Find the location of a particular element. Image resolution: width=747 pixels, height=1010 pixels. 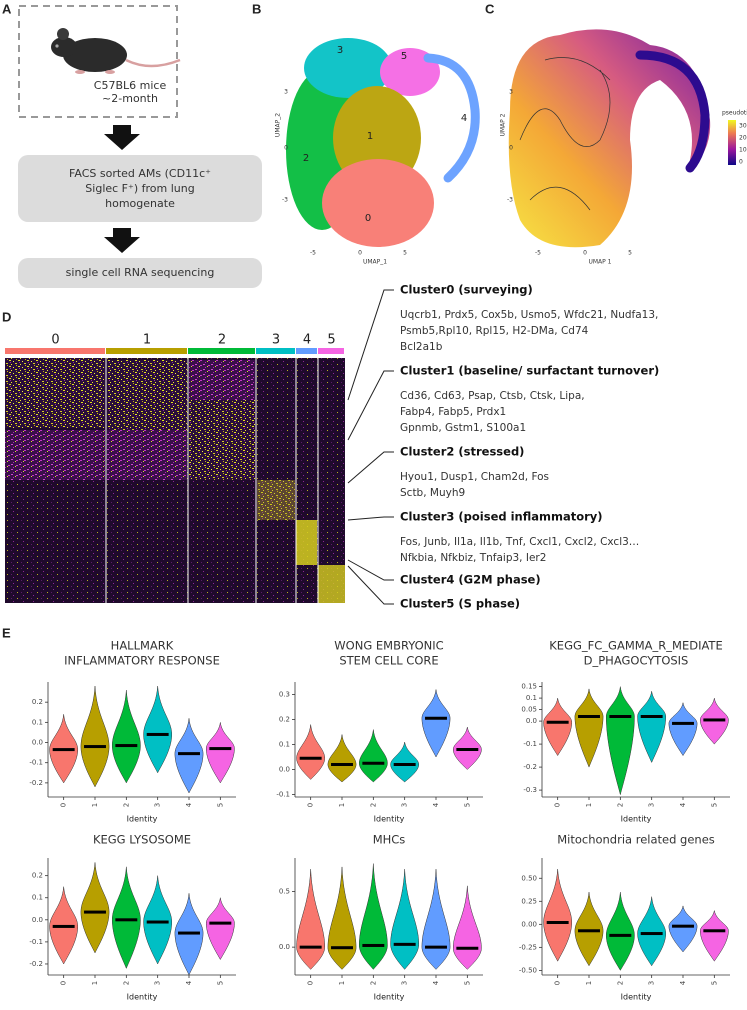

y-tick-label: 0.05 is located at coordinates (529, 710).